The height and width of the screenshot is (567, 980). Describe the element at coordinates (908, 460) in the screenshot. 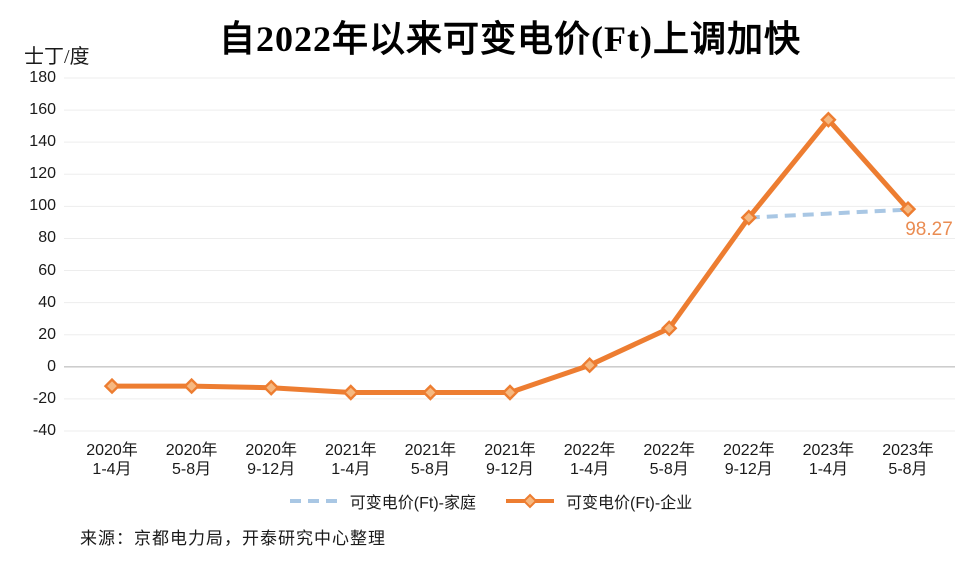

I see `x-tick-label: 2023年 5-8月` at that location.